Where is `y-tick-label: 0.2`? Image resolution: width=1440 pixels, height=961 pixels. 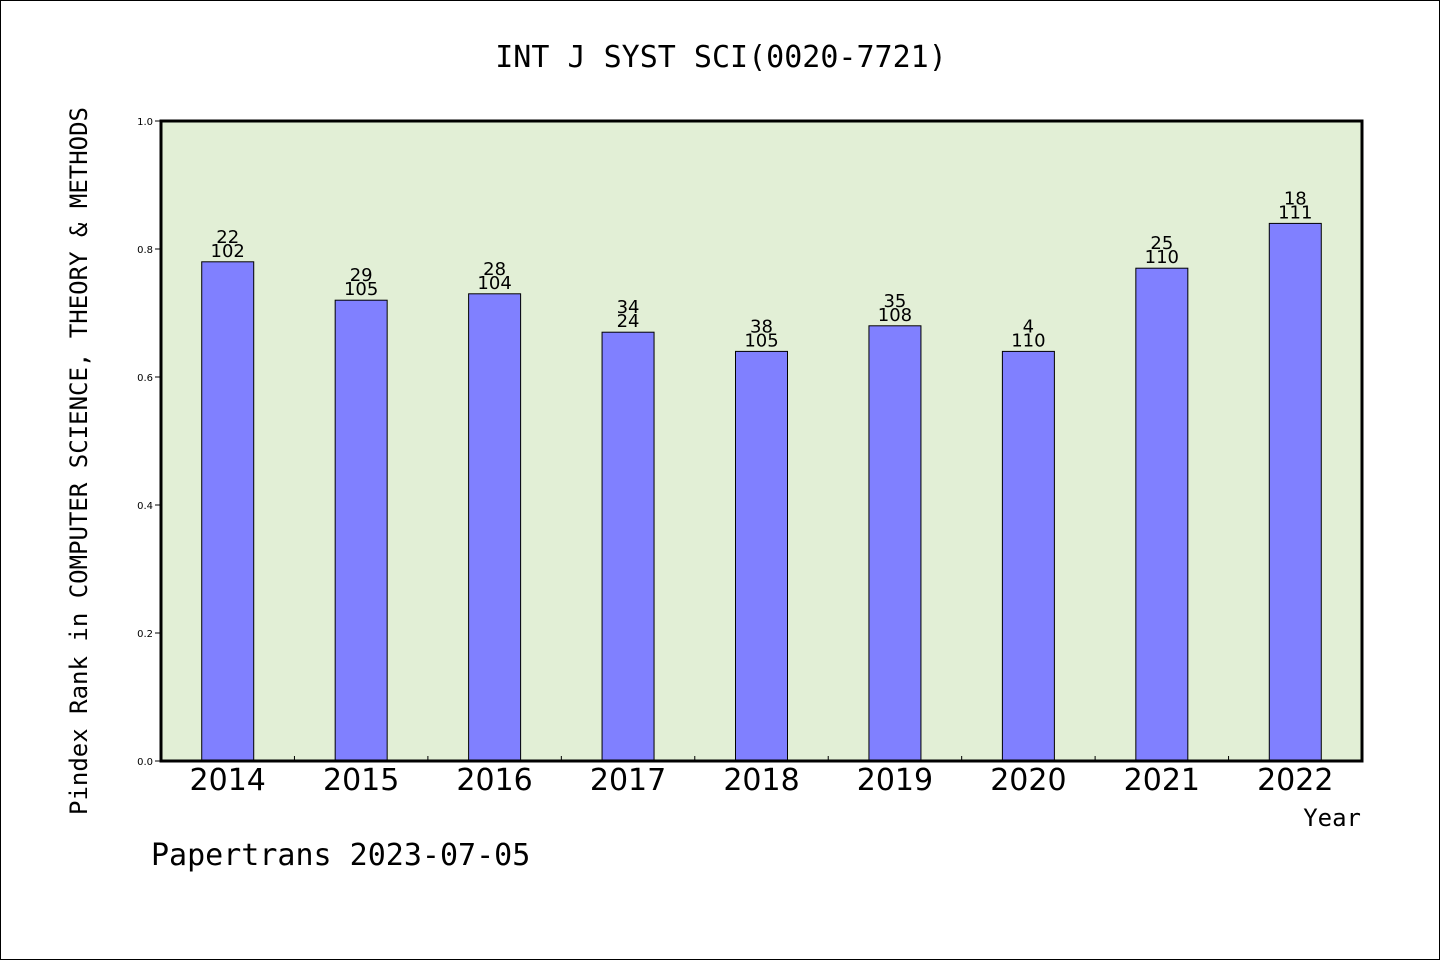 y-tick-label: 0.2 is located at coordinates (145, 634).